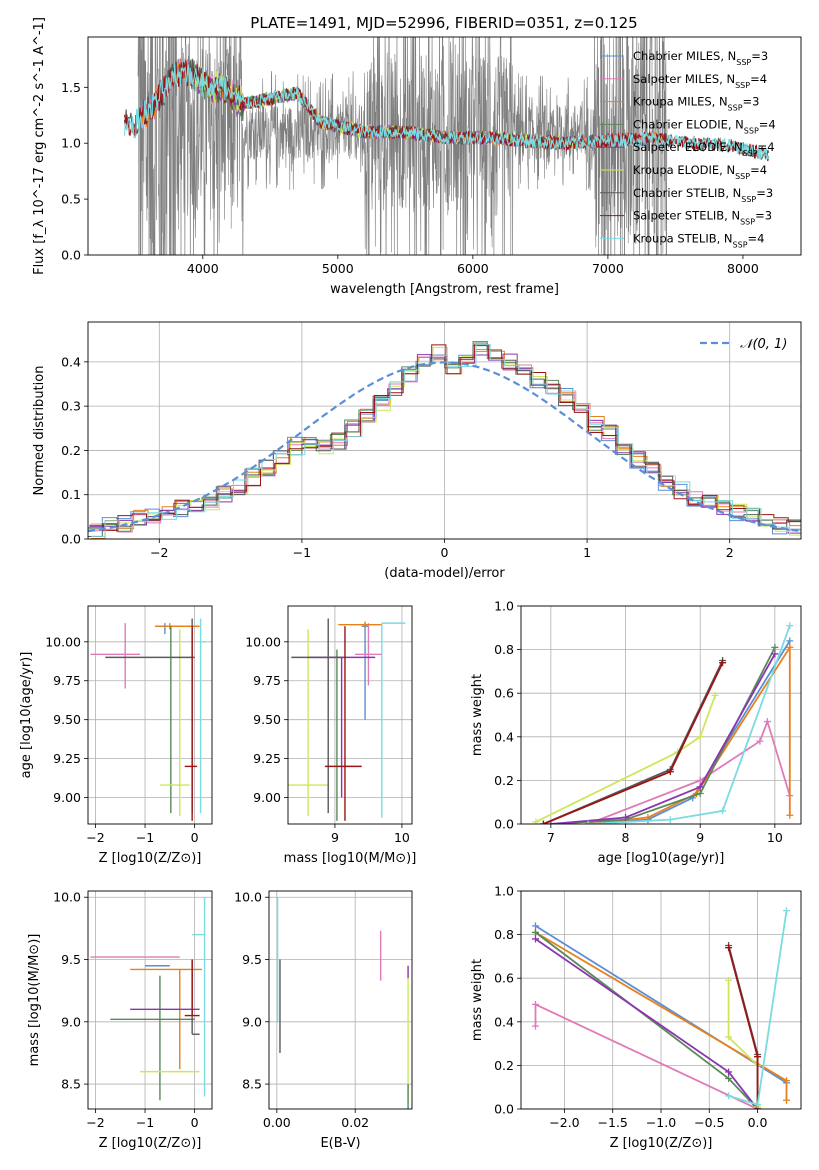 This screenshot has width=819, height=1170. What do you see at coordinates (71, 255) in the screenshot?
I see `tick-label-y: 0.0` at bounding box center [71, 255].